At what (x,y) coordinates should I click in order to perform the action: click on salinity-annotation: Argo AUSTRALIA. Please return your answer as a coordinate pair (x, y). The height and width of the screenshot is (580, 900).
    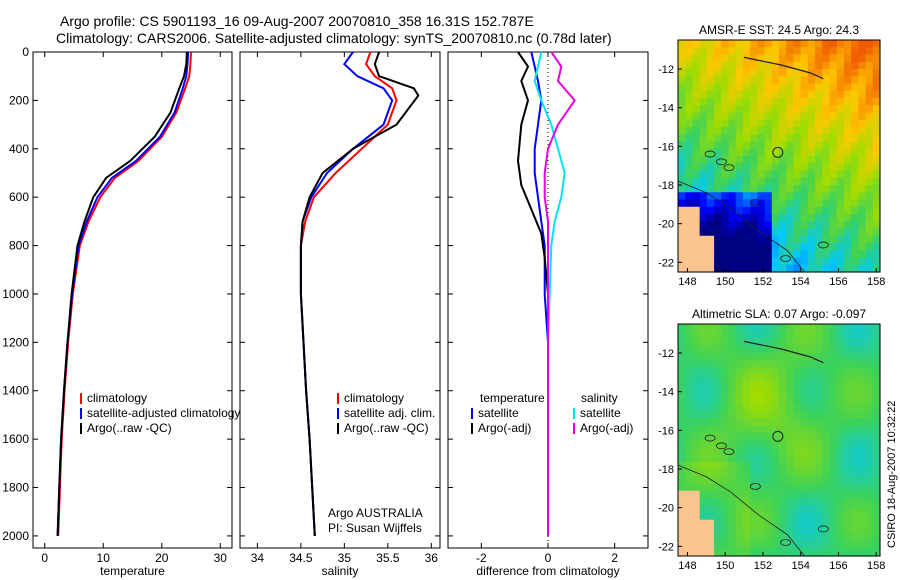
    Looking at the image, I should click on (375, 513).